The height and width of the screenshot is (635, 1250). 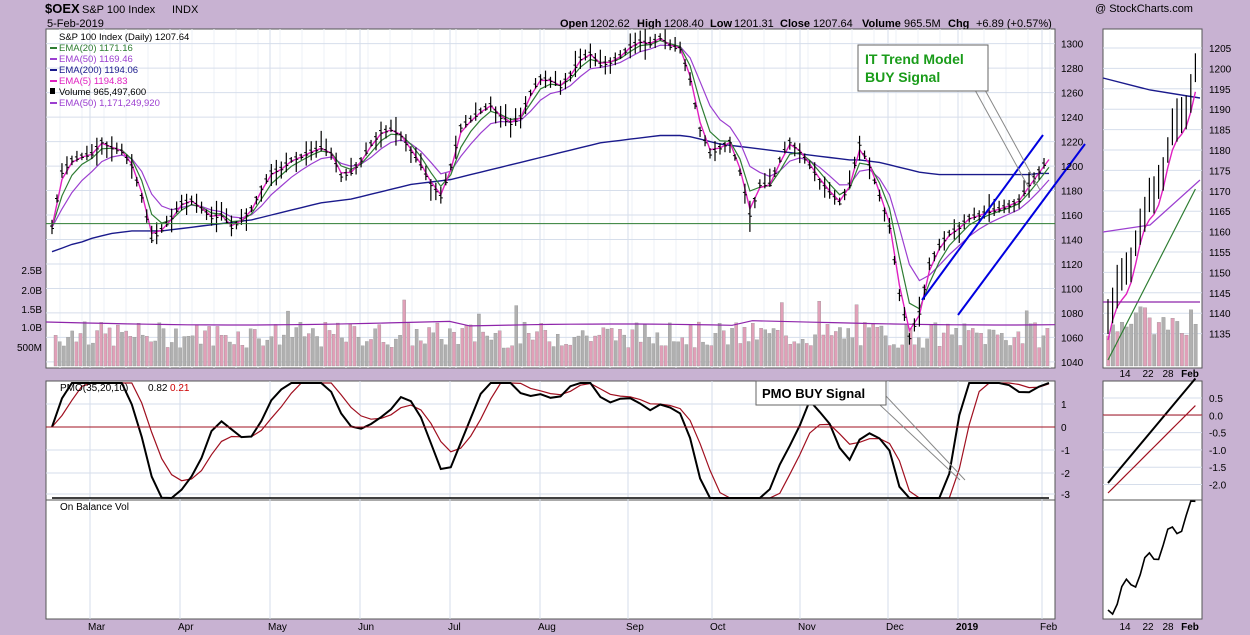 I want to click on zoom-price-tick-label: 1145, so click(x=1220, y=294).